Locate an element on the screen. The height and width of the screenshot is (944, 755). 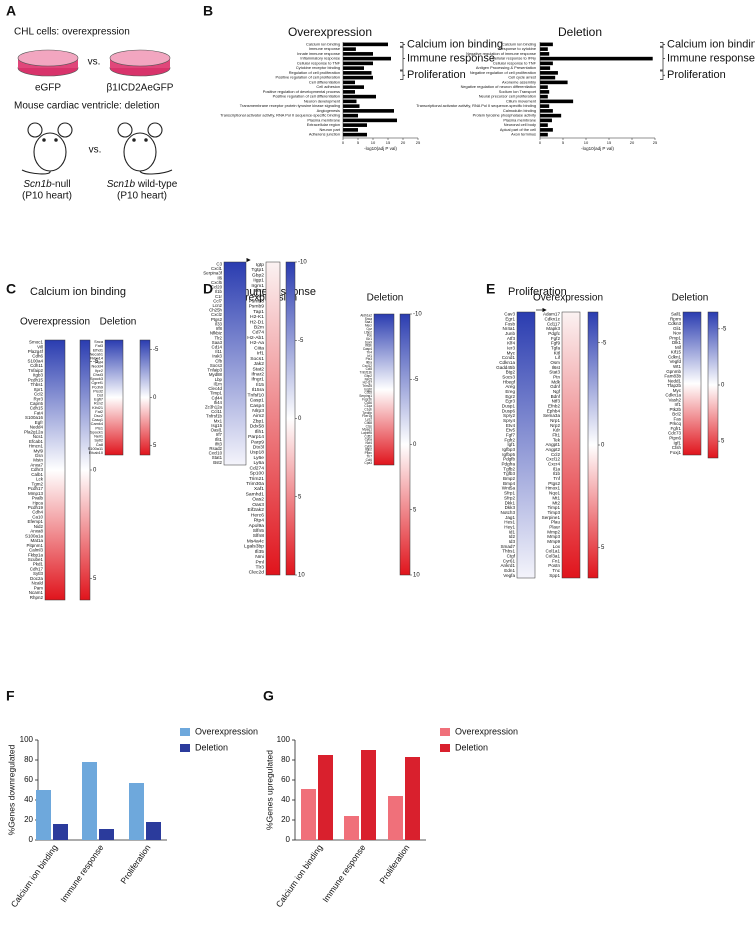
gene-label: Fgfr2 is located at coordinates (509, 439).